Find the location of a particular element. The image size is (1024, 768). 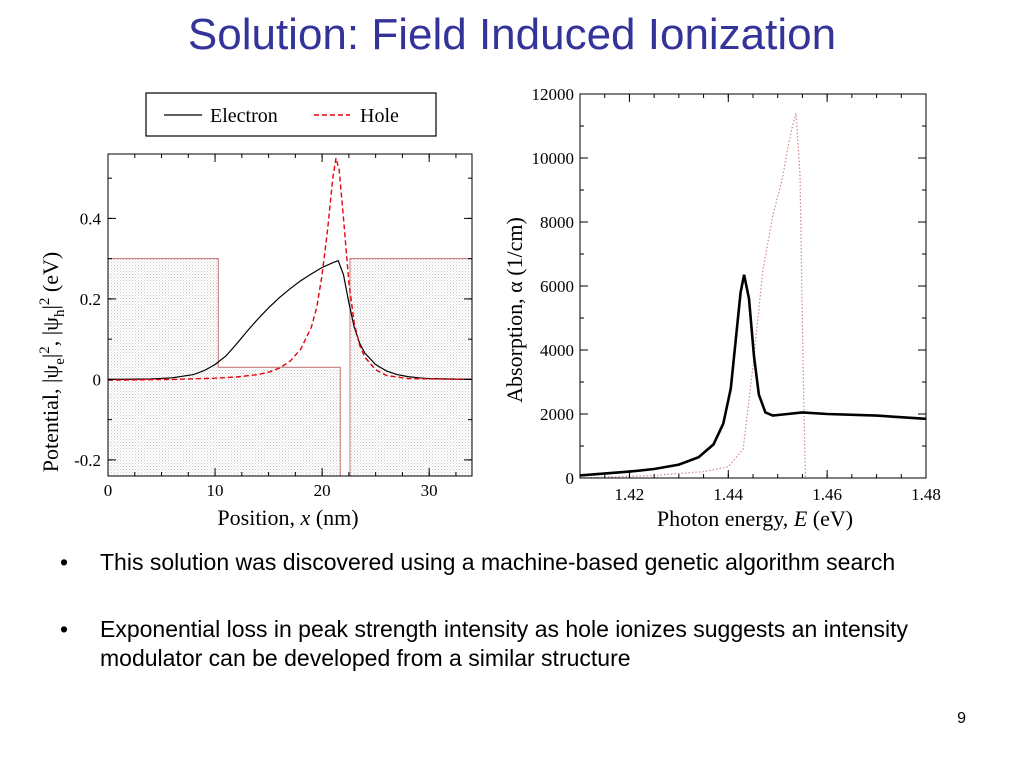

x-tick-label: 30 is located at coordinates (429, 490).